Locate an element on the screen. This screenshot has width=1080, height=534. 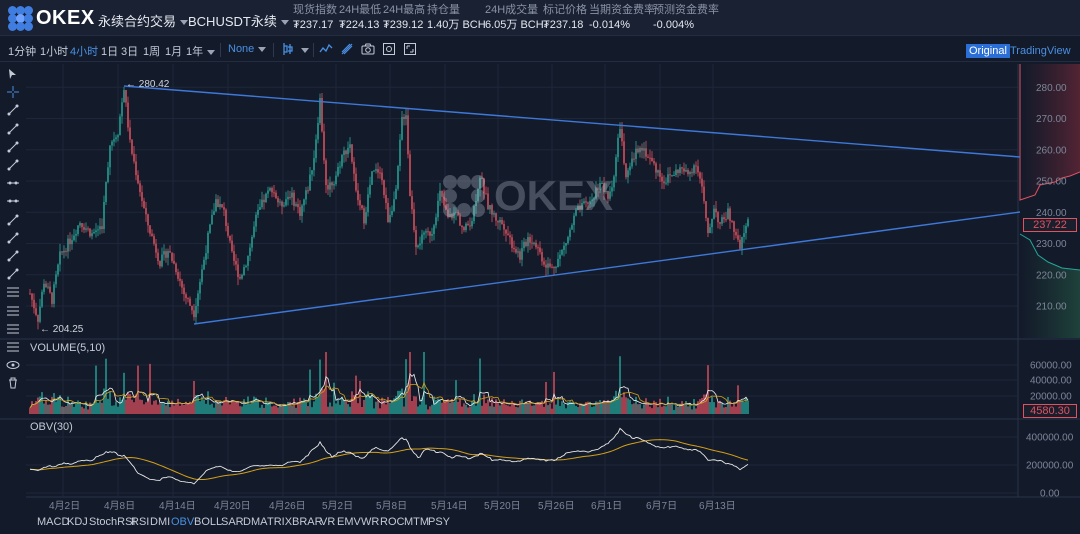
fibonacci-icon is located at coordinates (13, 292).